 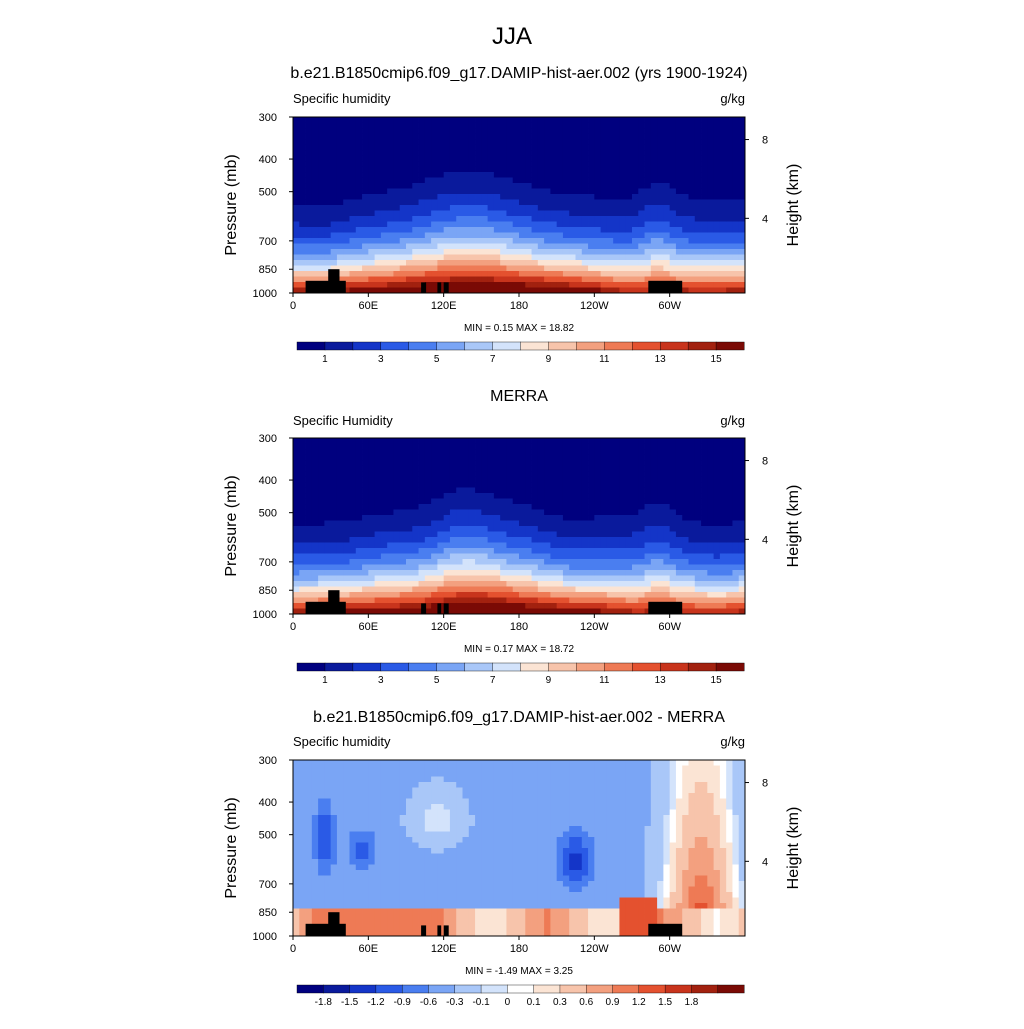 I want to click on colorbar-label: 15, so click(x=717, y=359).